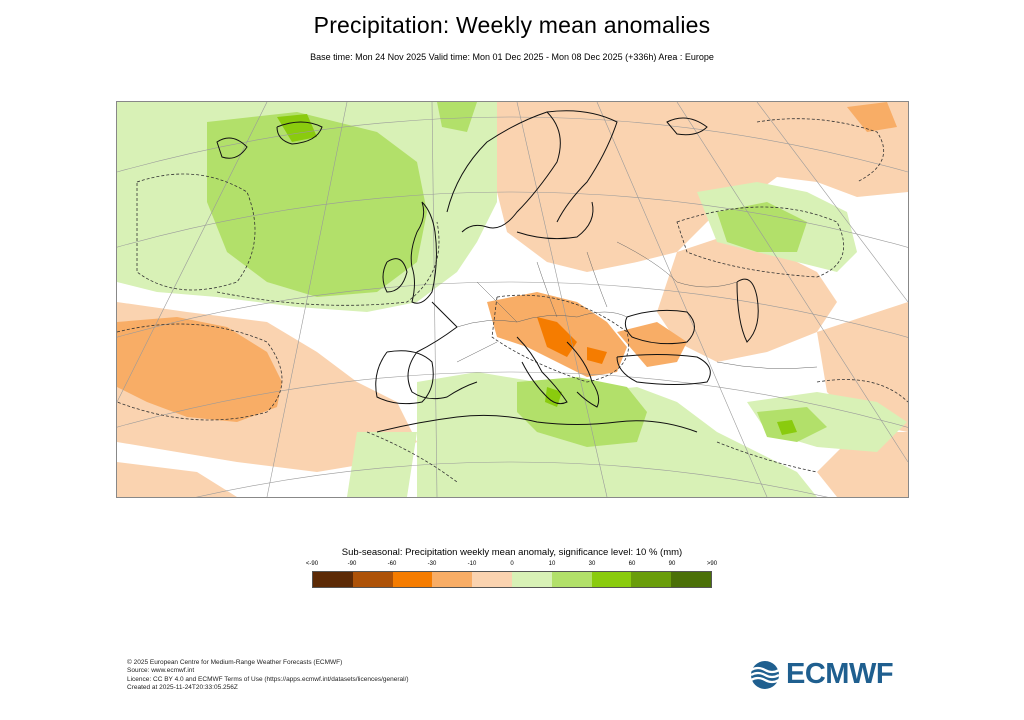  I want to click on country-borders, so click(637, 305).